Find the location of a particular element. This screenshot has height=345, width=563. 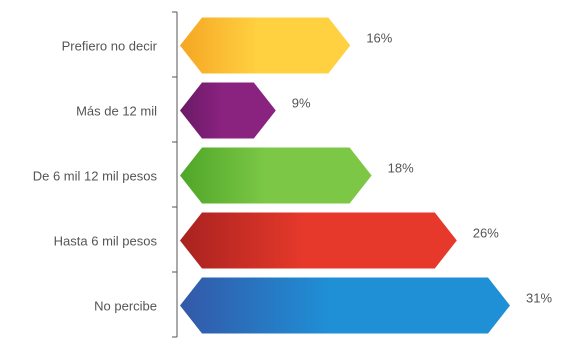

category-label: Hasta 6 mil pesos is located at coordinates (106, 241).